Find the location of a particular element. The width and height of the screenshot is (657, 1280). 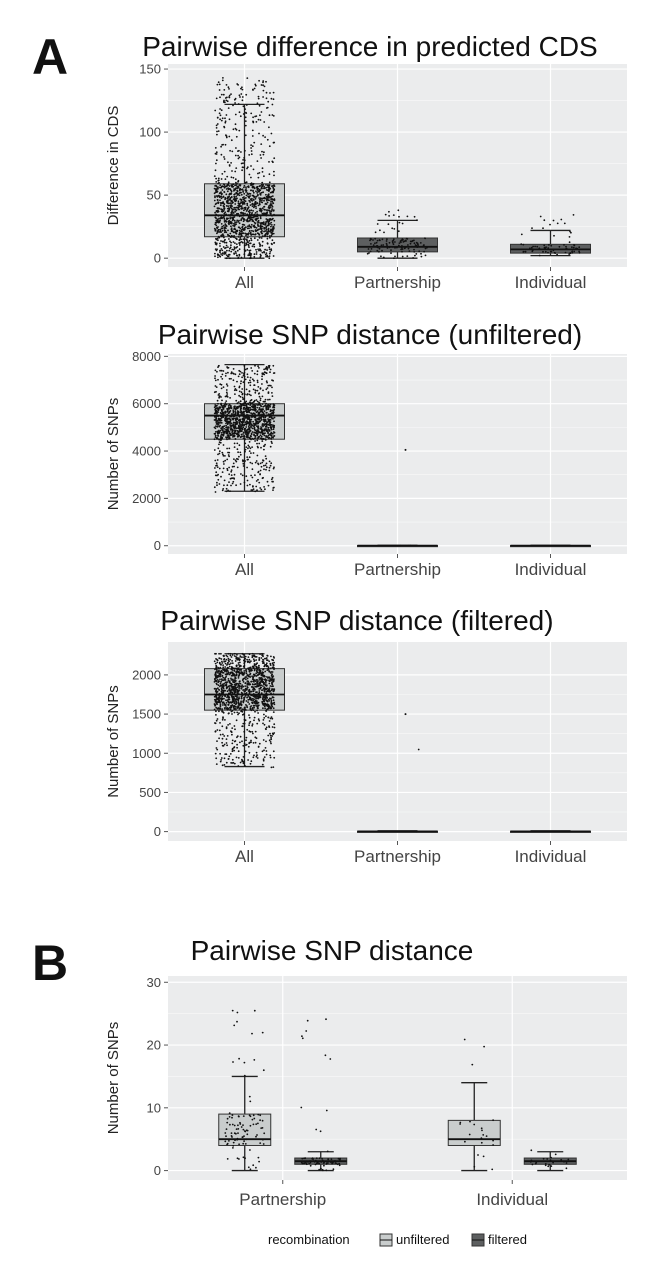

y-tick-label: 150 is located at coordinates (150, 69).